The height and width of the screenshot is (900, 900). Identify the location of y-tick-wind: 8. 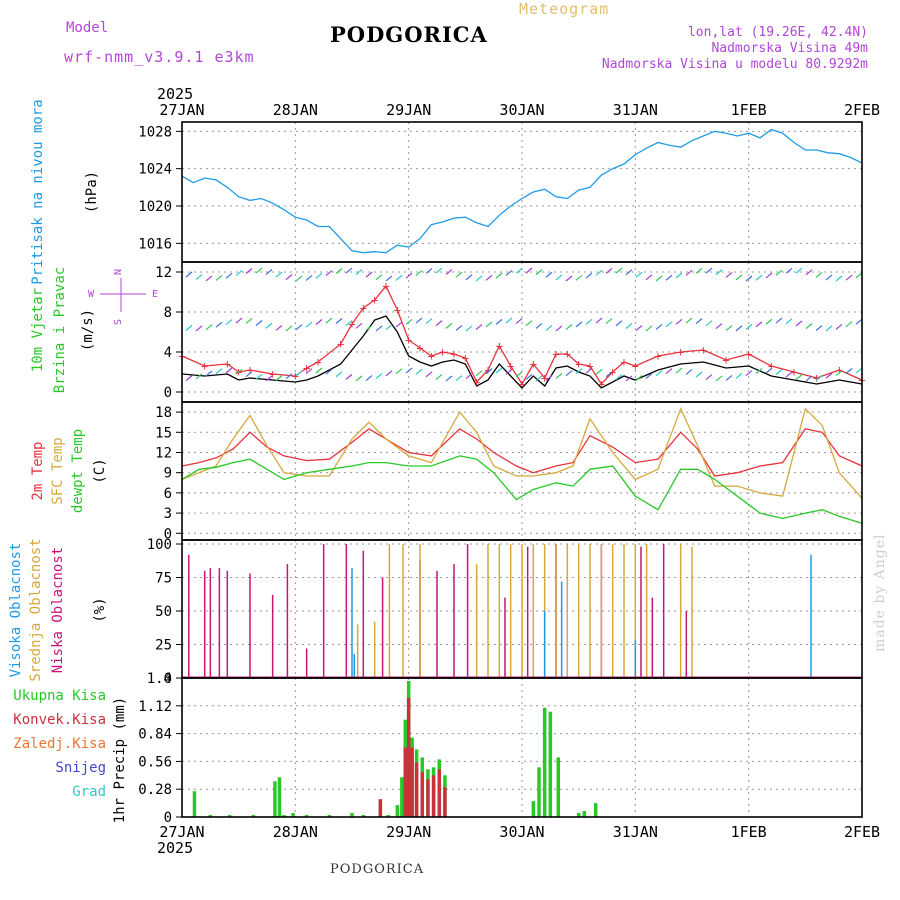
(168, 313).